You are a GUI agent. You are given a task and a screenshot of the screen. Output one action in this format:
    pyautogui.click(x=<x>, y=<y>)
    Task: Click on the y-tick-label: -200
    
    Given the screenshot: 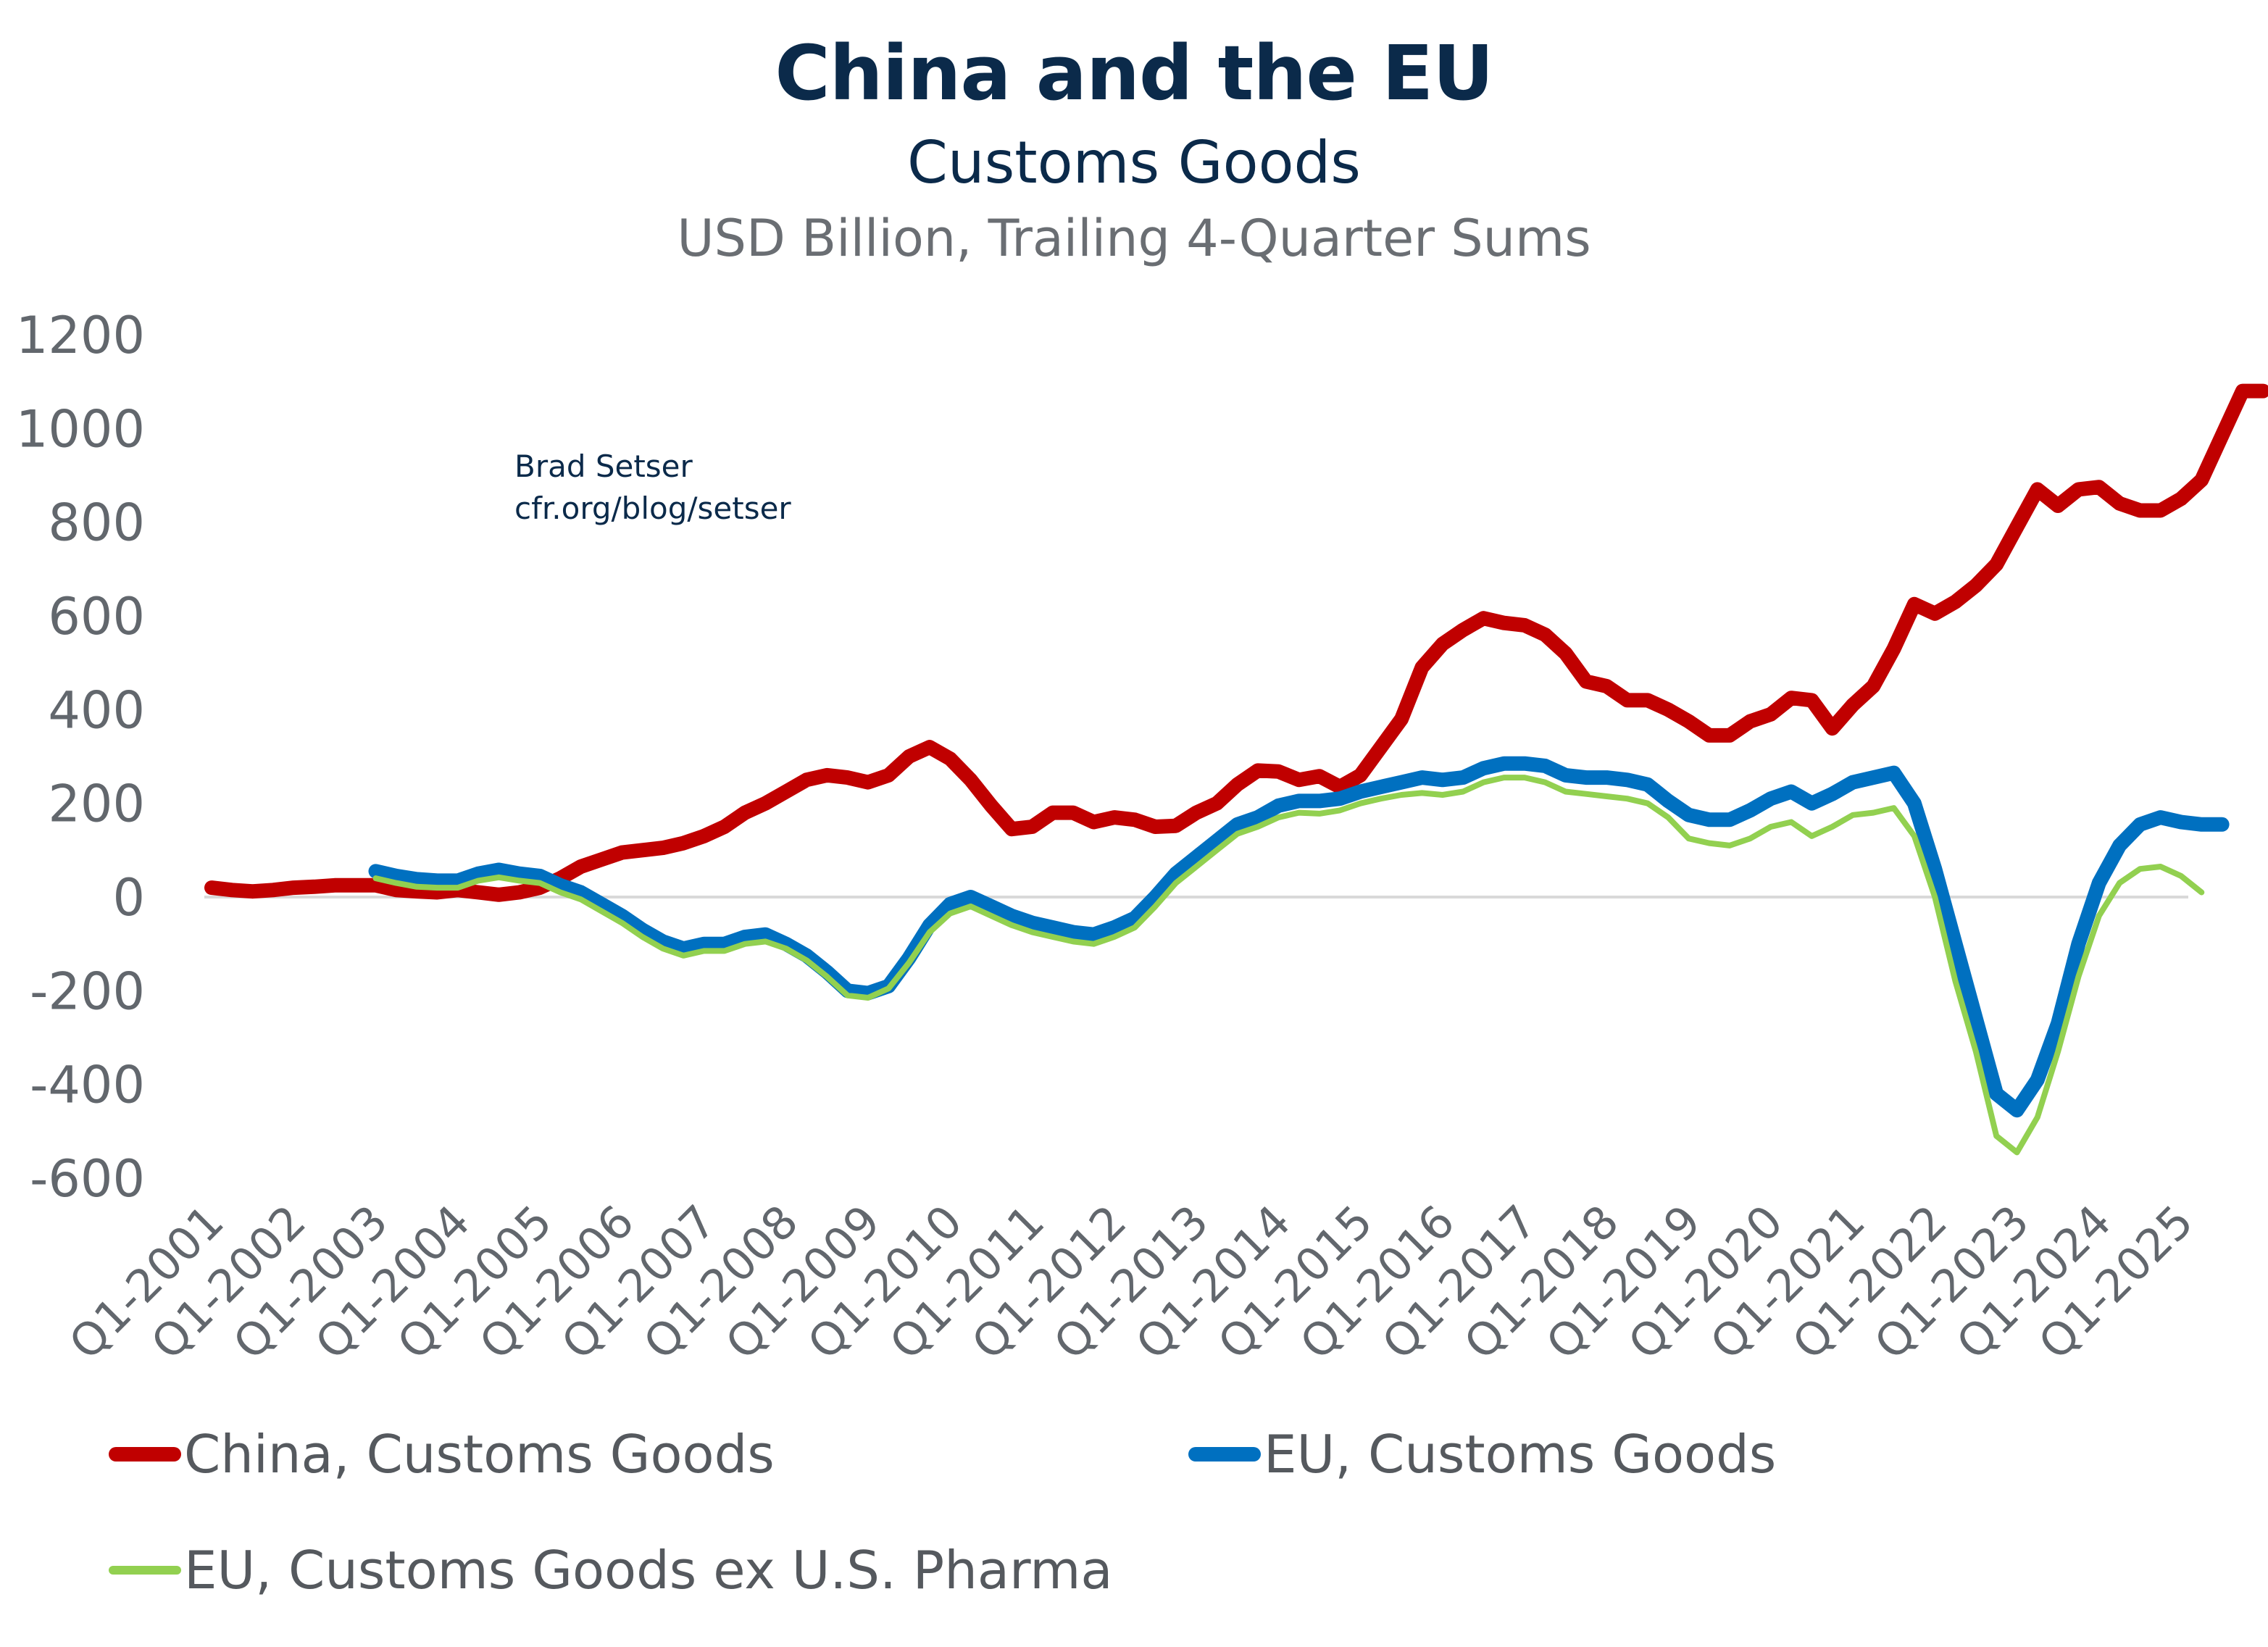 What is the action you would take?
    pyautogui.click(x=88, y=991)
    